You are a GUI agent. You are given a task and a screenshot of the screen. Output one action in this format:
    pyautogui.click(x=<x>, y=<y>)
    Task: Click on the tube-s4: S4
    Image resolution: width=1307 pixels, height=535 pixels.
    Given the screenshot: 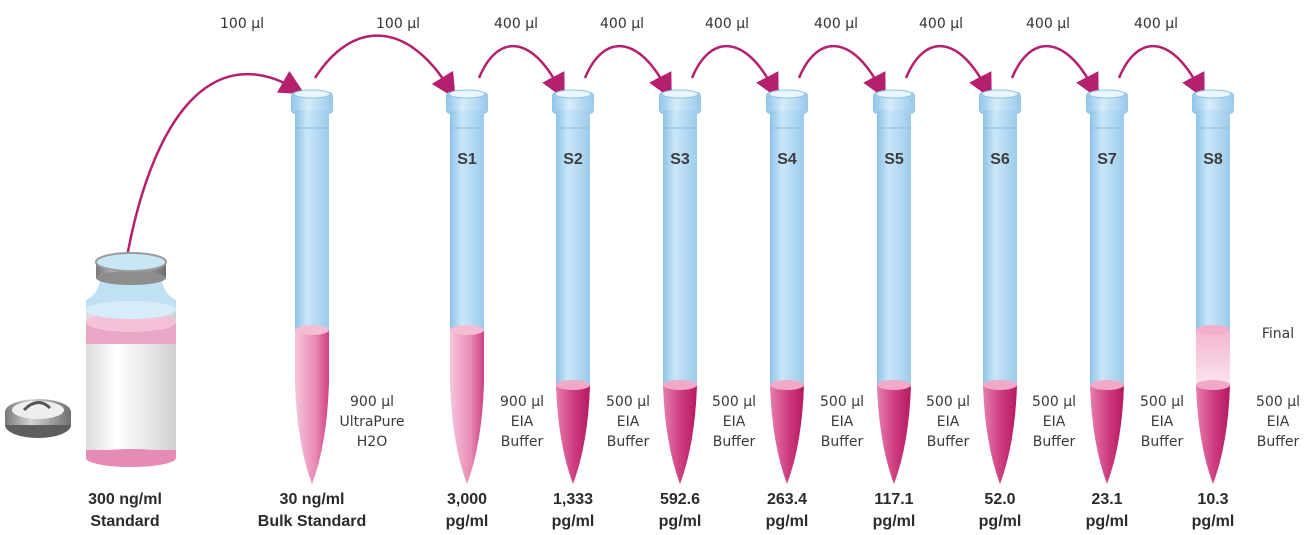 What is the action you would take?
    pyautogui.click(x=787, y=286)
    